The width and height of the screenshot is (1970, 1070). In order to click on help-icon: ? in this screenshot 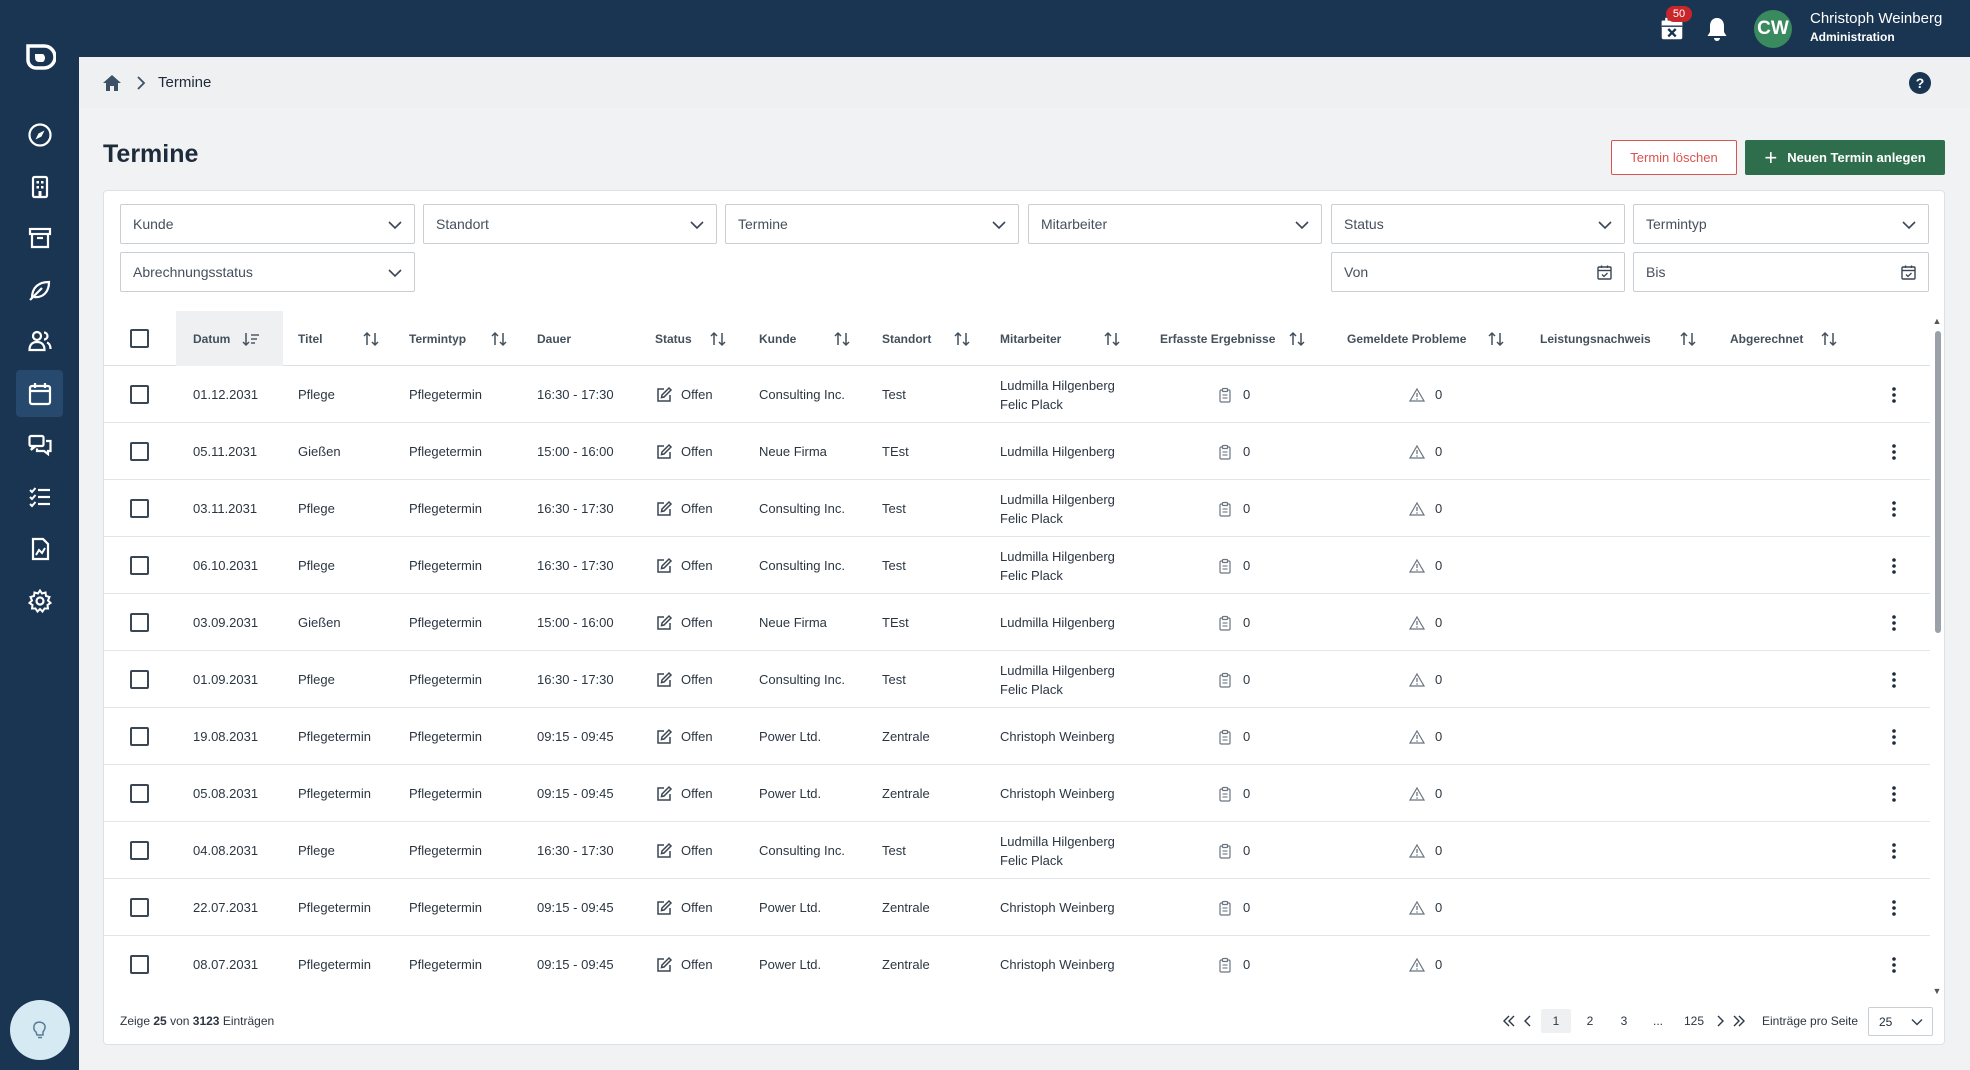, I will do `click(1920, 83)`.